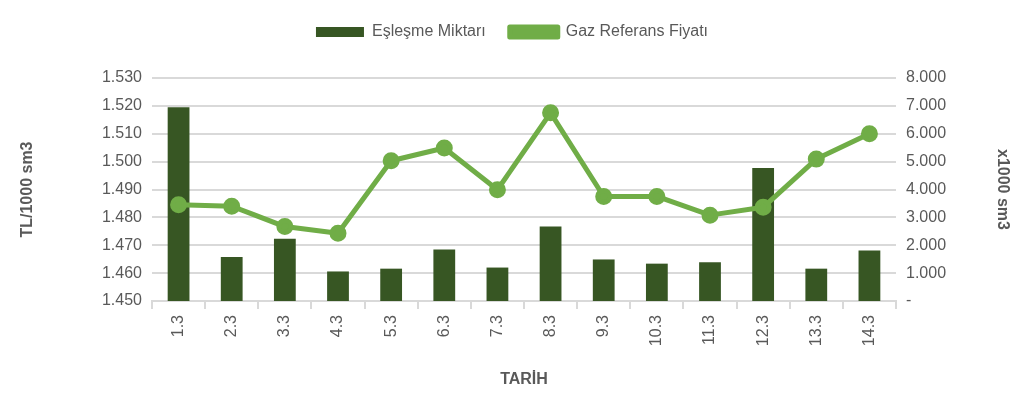  I want to click on y-axis-title: TL/1000 sm3, so click(27, 189).